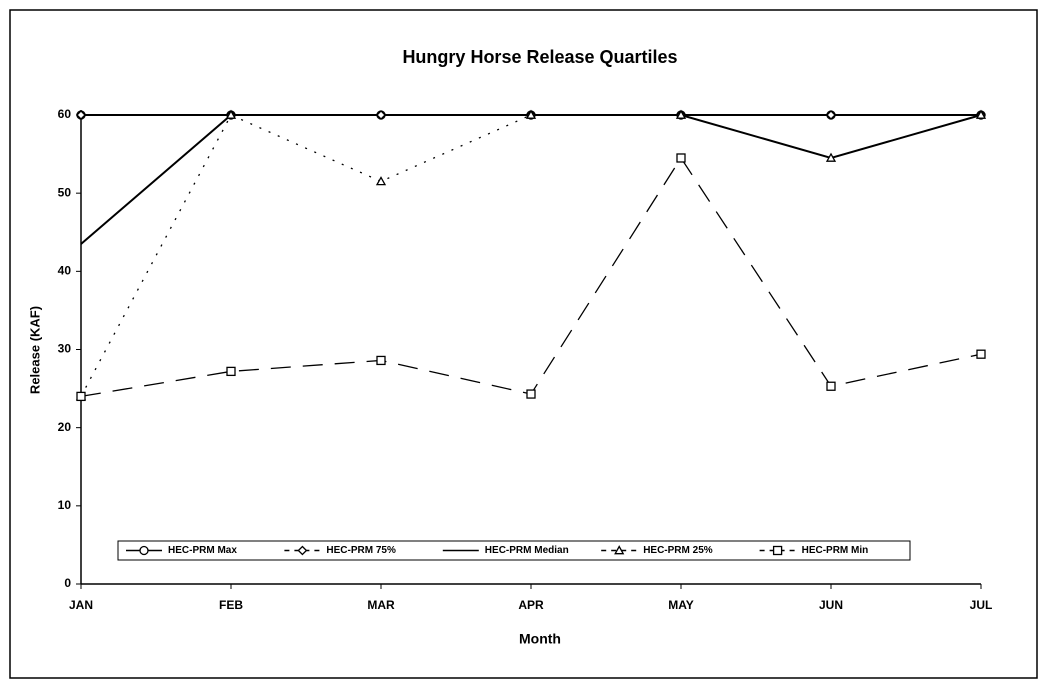 This screenshot has width=1047, height=688. I want to click on legend-label: HEC-PRM Median, so click(527, 550).